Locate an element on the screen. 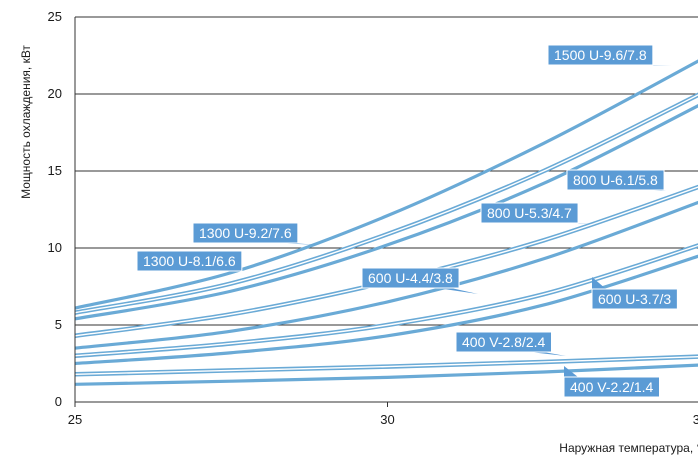 The height and width of the screenshot is (457, 698). y-tick-label: 5 is located at coordinates (58, 324).